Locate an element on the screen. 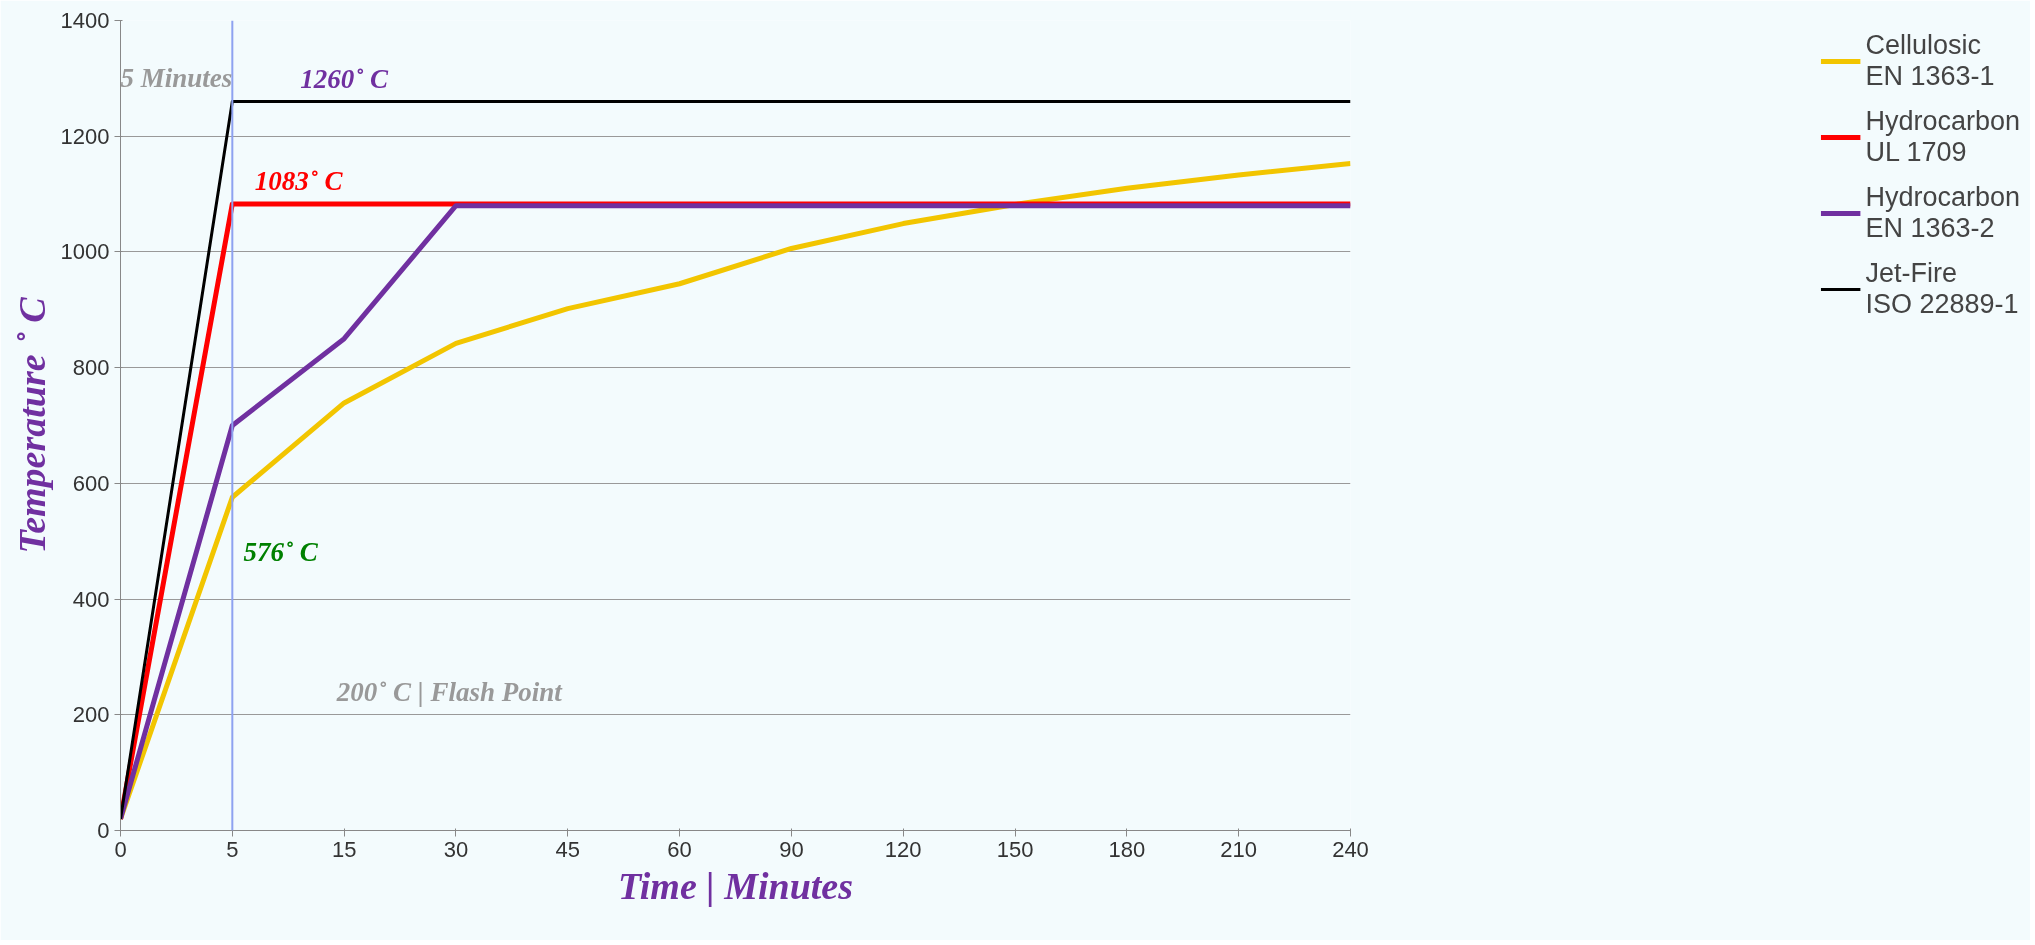 This screenshot has height=945, width=2035. y-tick-label: 1000 is located at coordinates (85, 252).